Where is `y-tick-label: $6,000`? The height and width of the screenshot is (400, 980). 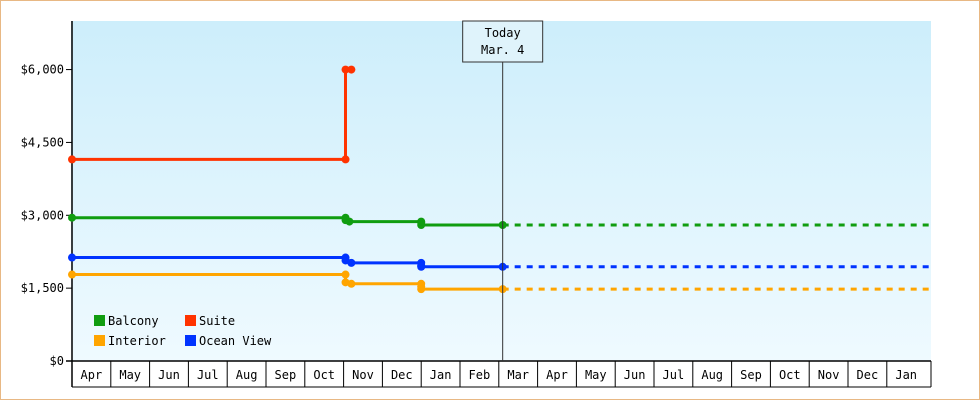
y-tick-label: $6,000 is located at coordinates (42, 70).